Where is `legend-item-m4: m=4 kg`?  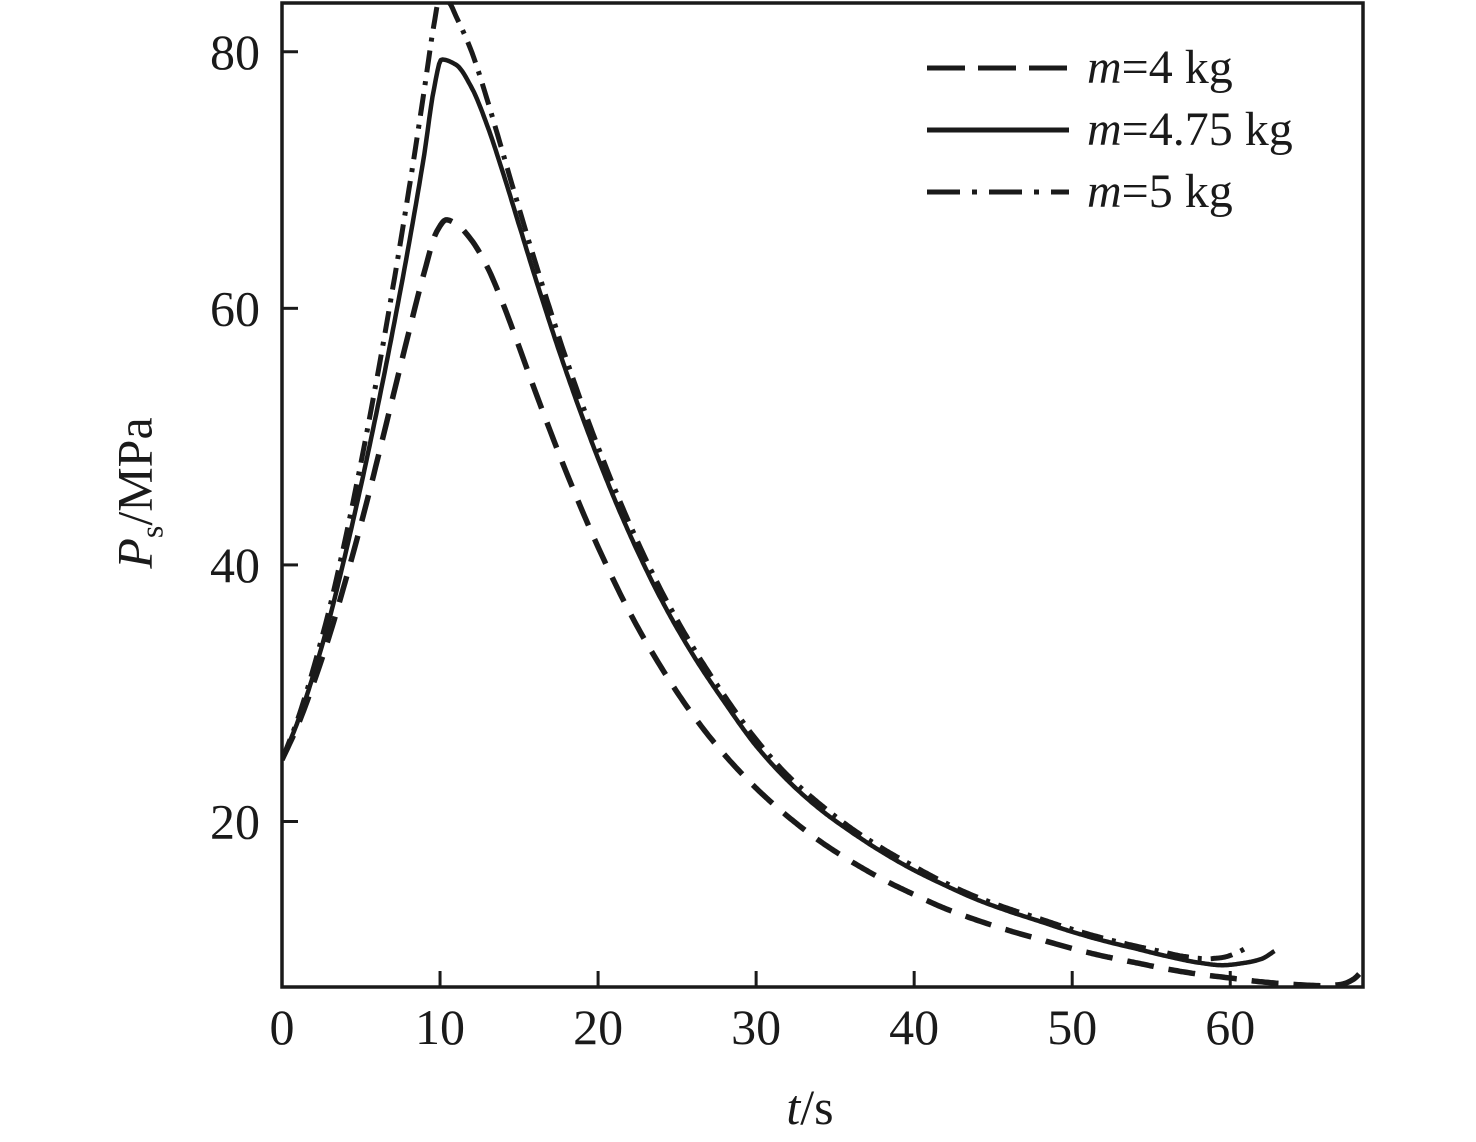 legend-item-m4: m=4 kg is located at coordinates (1109, 68).